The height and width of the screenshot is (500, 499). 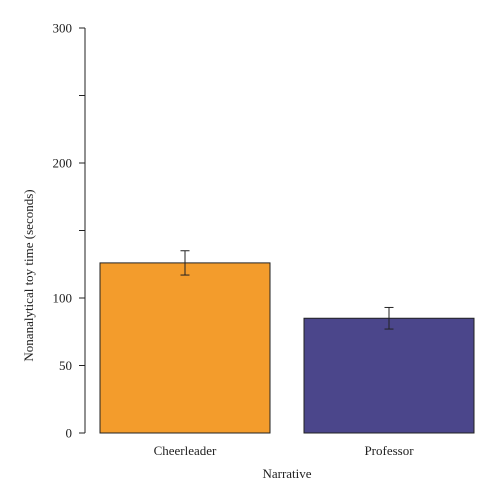 I want to click on x-tick-label: Professor, so click(x=389, y=450).